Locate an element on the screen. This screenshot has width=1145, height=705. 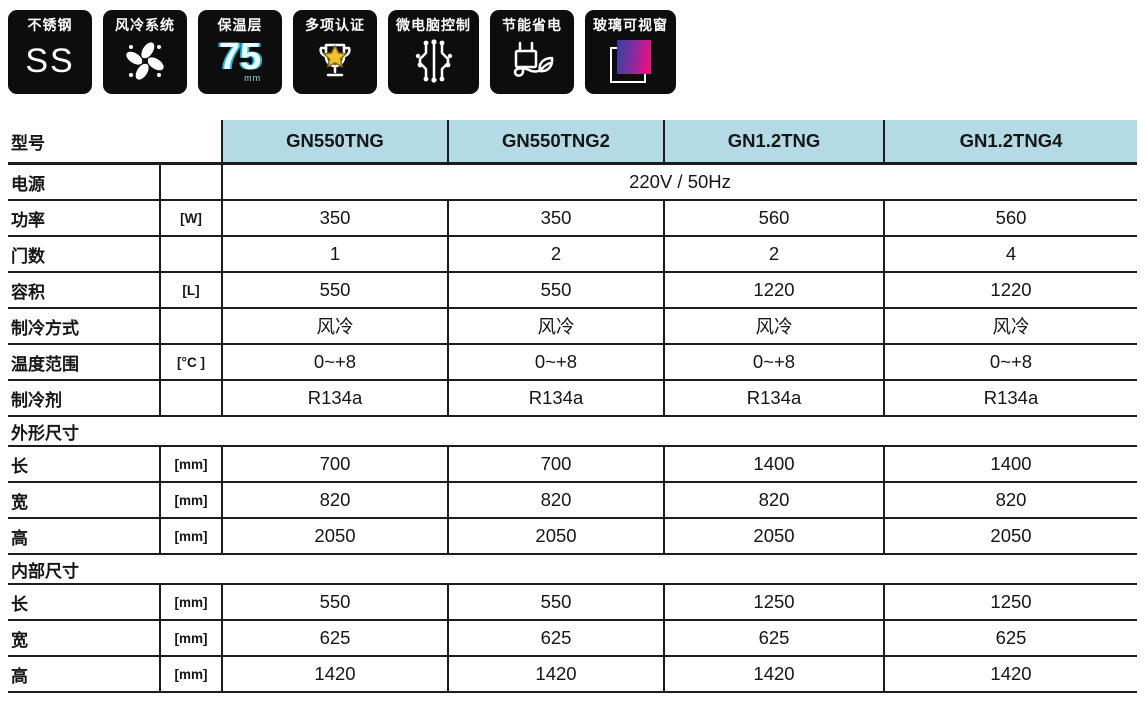
badge-certifications: 多项认证 is located at coordinates (335, 52).